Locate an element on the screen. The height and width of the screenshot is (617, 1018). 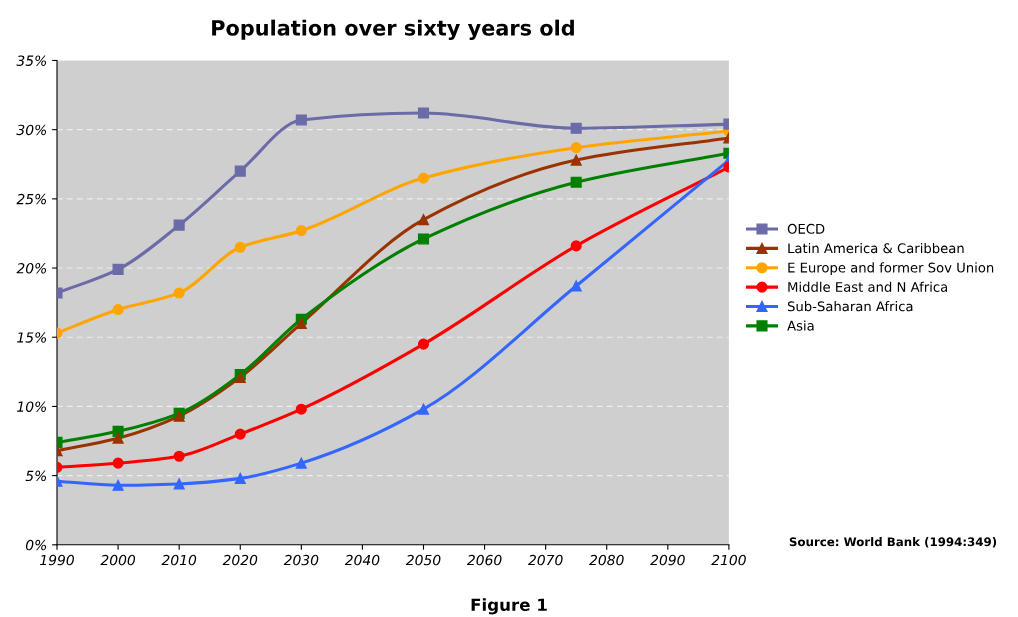
legend-label: OECD is located at coordinates (806, 228).